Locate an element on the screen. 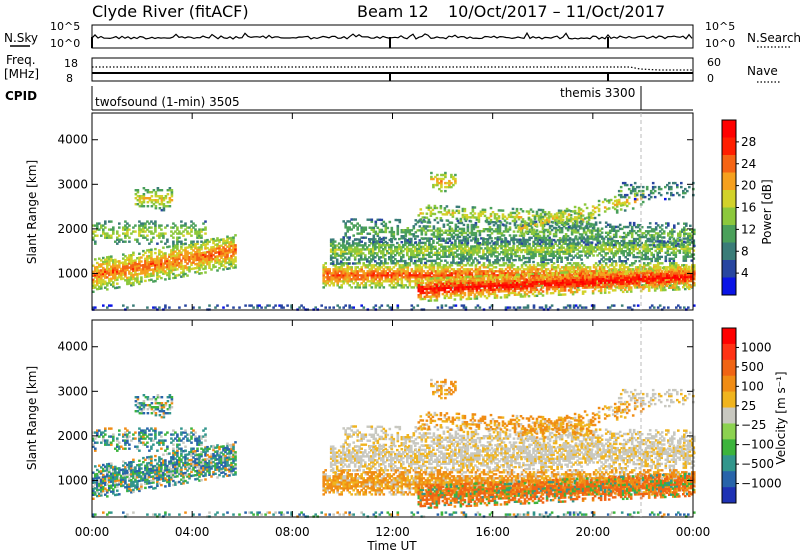 The width and height of the screenshot is (800, 554). nsearch-label: N.Search is located at coordinates (773, 38).